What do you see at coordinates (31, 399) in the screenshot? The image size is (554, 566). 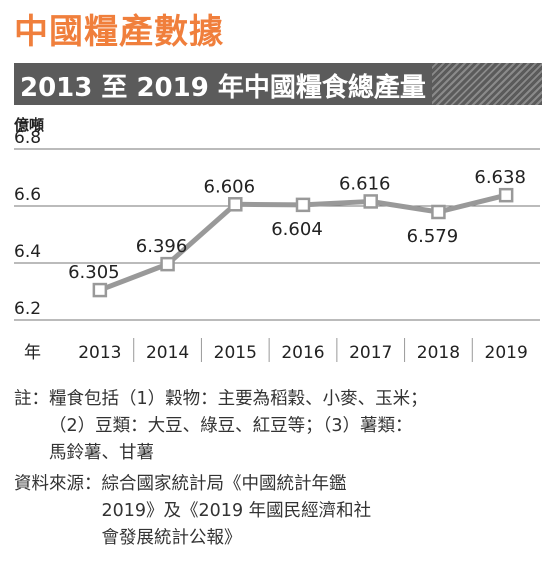 I see `note-label: 註：` at bounding box center [31, 399].